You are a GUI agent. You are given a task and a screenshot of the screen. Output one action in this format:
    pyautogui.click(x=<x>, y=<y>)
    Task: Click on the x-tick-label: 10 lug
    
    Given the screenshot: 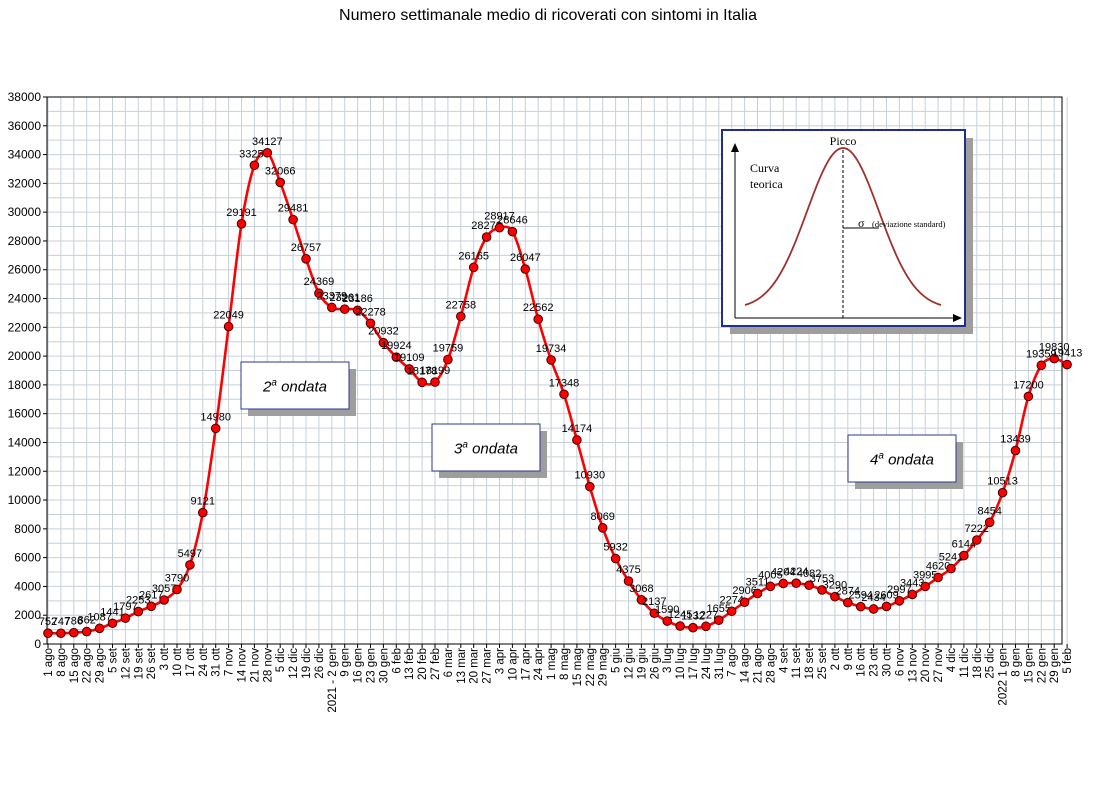 What is the action you would take?
    pyautogui.click(x=681, y=663)
    